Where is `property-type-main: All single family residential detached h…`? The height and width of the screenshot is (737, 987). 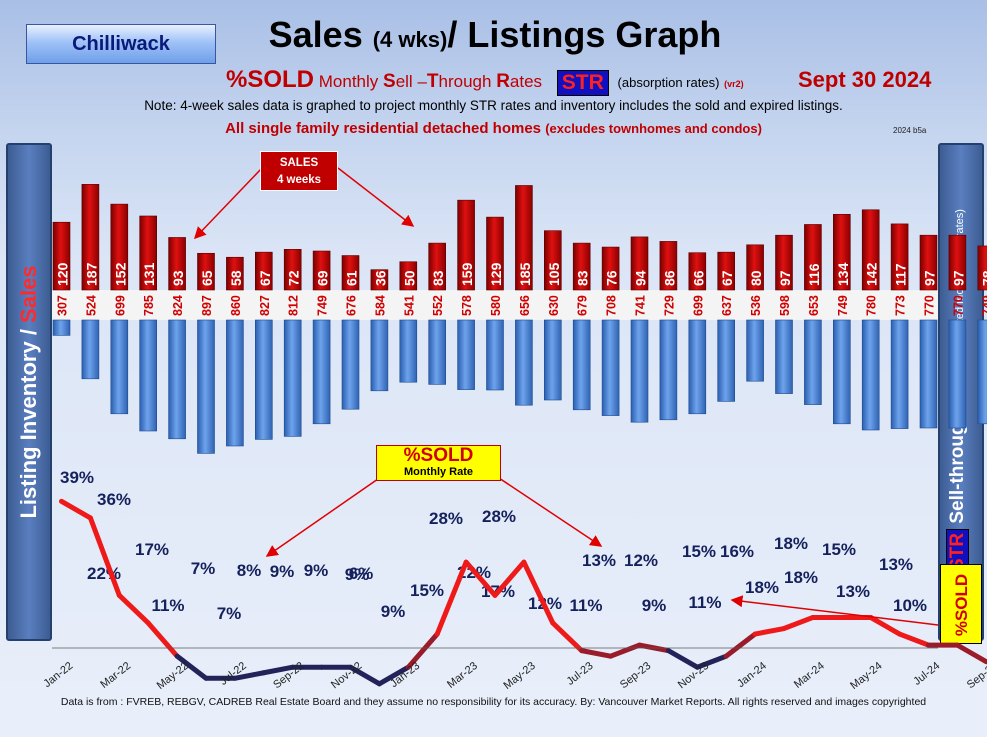 property-type-main: All single family residential detached h… is located at coordinates (383, 128).